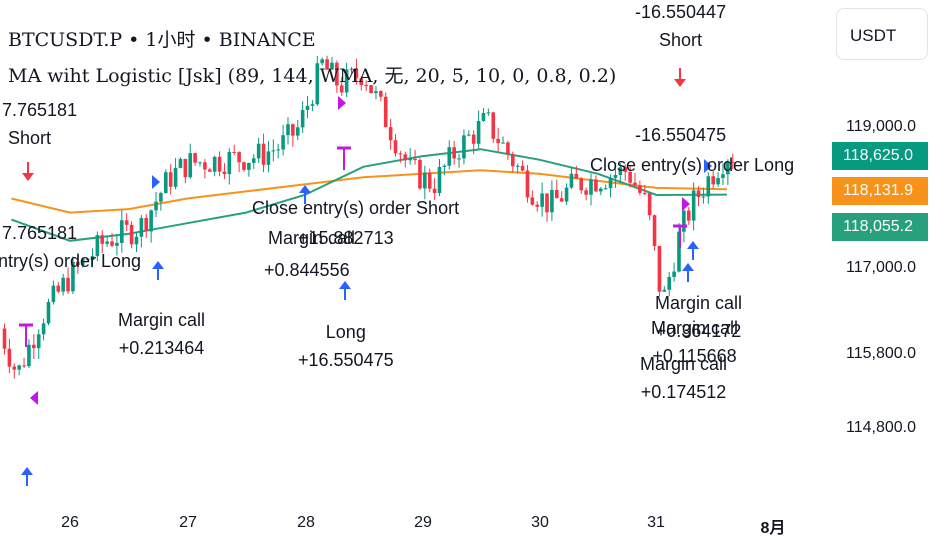  What do you see at coordinates (881, 126) in the screenshot?
I see `price-axis-label: 119,000.0` at bounding box center [881, 126].